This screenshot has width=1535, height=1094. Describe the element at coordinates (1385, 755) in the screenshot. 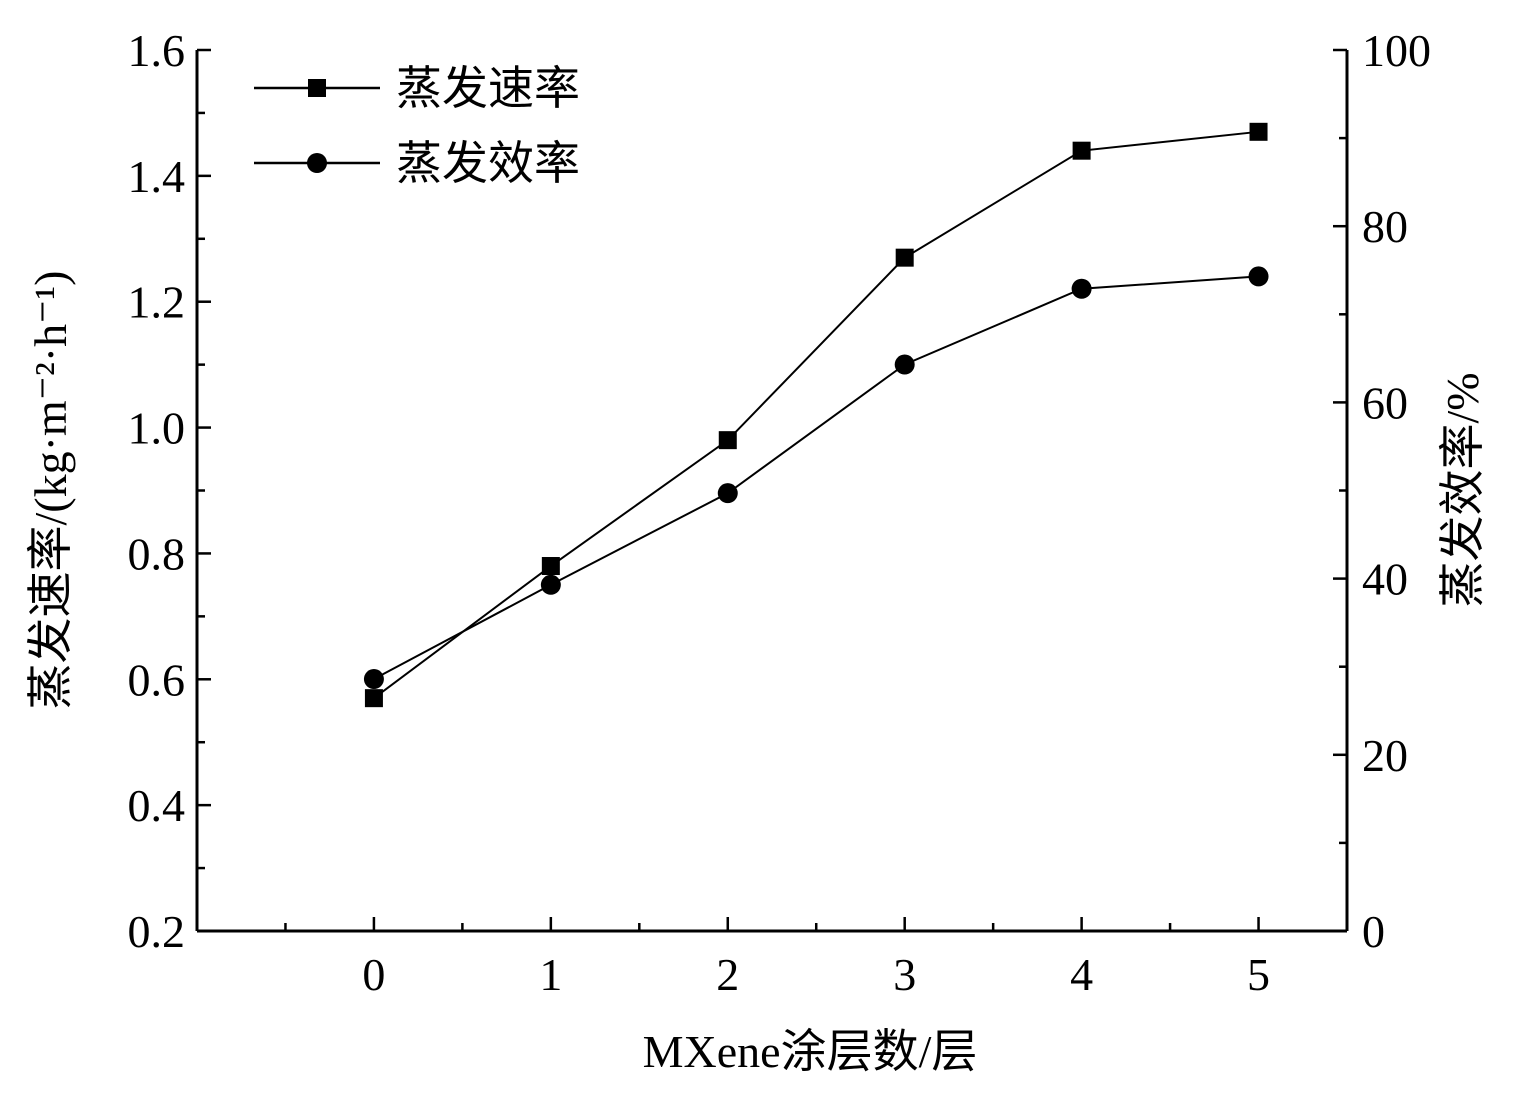

I see `right-tick-label: 20` at that location.